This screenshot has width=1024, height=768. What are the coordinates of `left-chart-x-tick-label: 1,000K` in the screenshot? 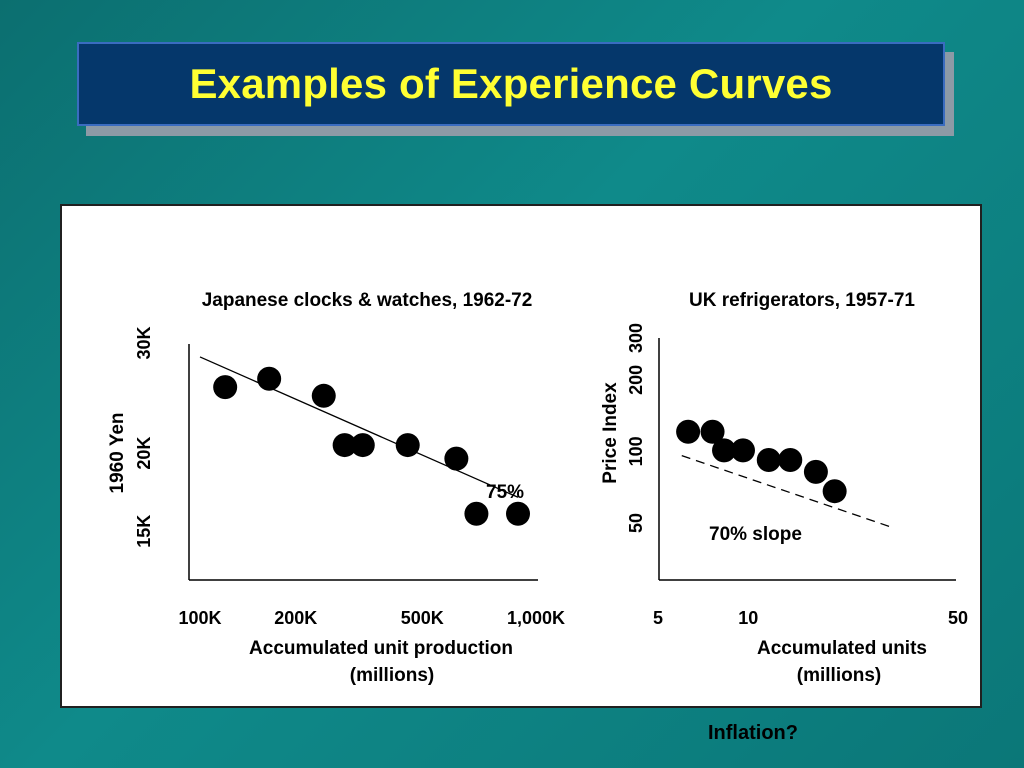 It's located at (536, 618).